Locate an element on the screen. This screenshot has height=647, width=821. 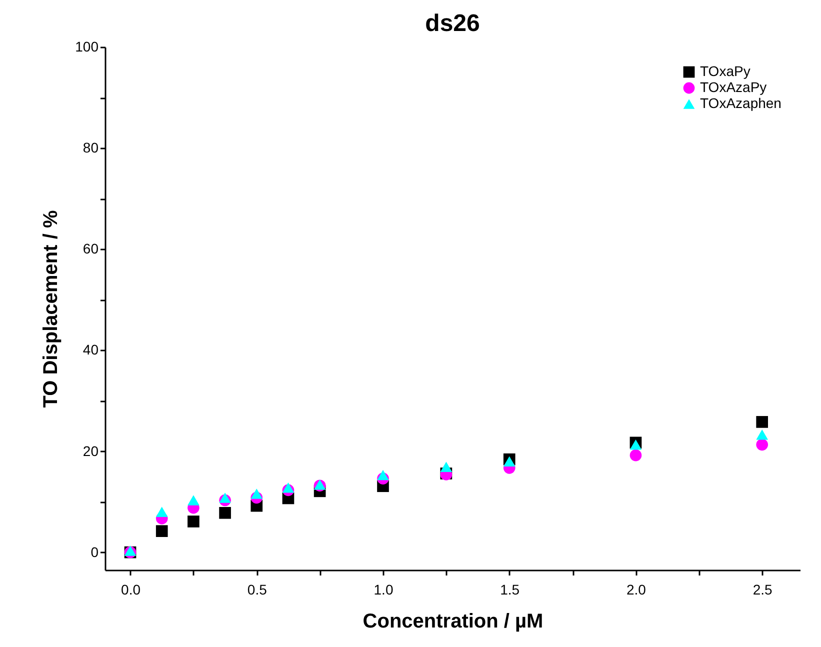
y-tick-label: 60 is located at coordinates (90, 248).